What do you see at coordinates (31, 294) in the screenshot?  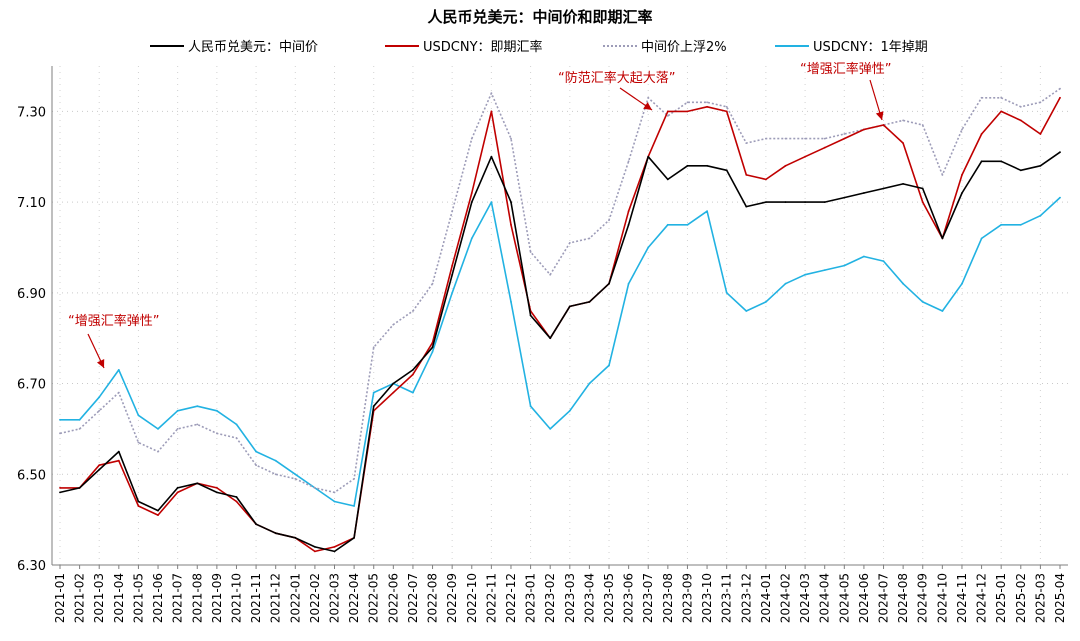 I see `y-tick-label: 6.90` at bounding box center [31, 294].